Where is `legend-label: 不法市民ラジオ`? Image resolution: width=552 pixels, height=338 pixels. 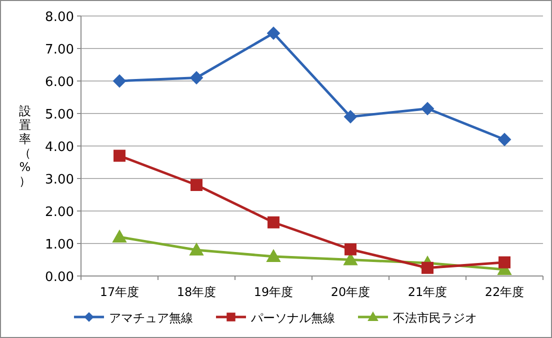
legend-label: 不法市民ラジオ is located at coordinates (435, 318).